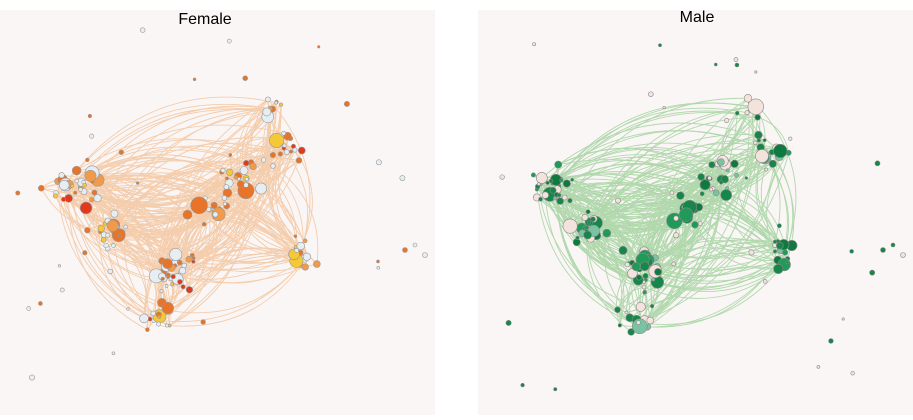  Describe the element at coordinates (204, 19) in the screenshot. I see `panel-title: Female` at that location.